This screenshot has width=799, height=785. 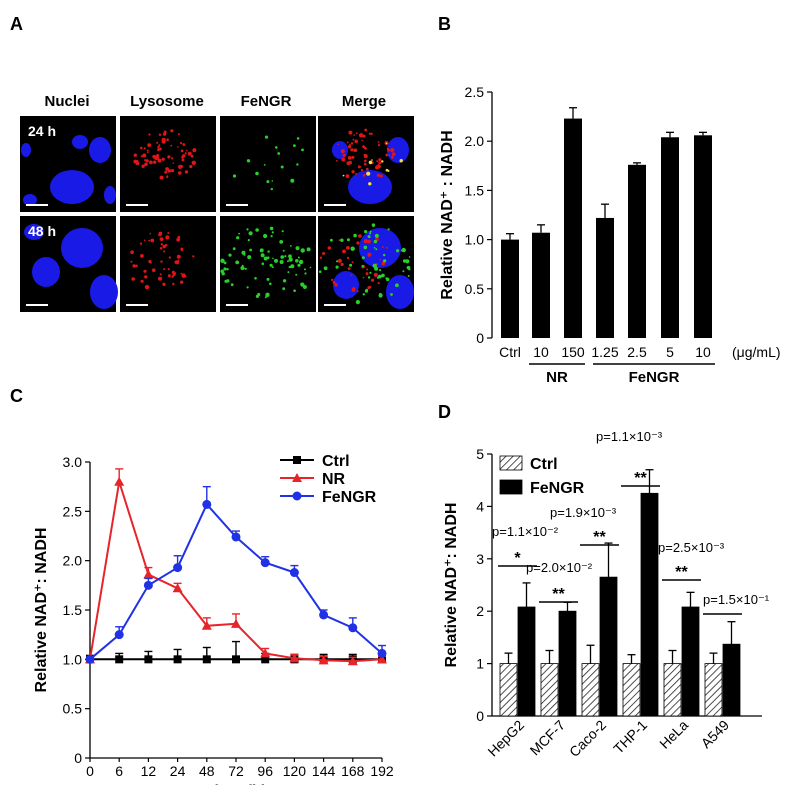 What do you see at coordinates (475, 240) in the screenshot?
I see `y-tick-label-b: 1.0` at bounding box center [475, 240].